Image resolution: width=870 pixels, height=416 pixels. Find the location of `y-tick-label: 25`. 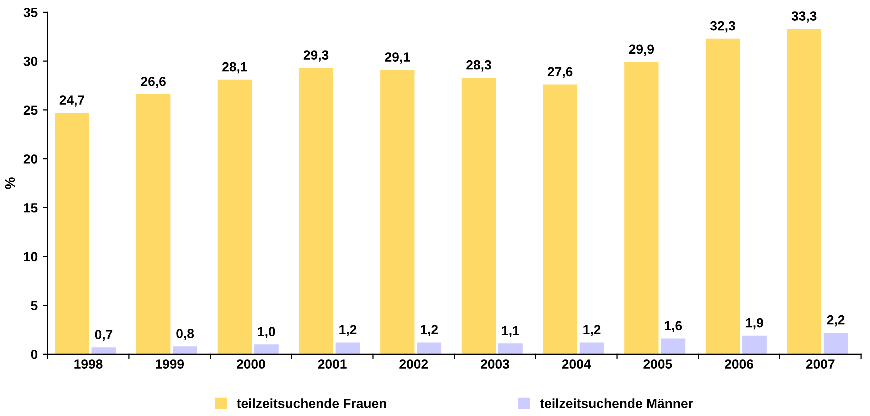

y-tick-label: 25 is located at coordinates (31, 111).